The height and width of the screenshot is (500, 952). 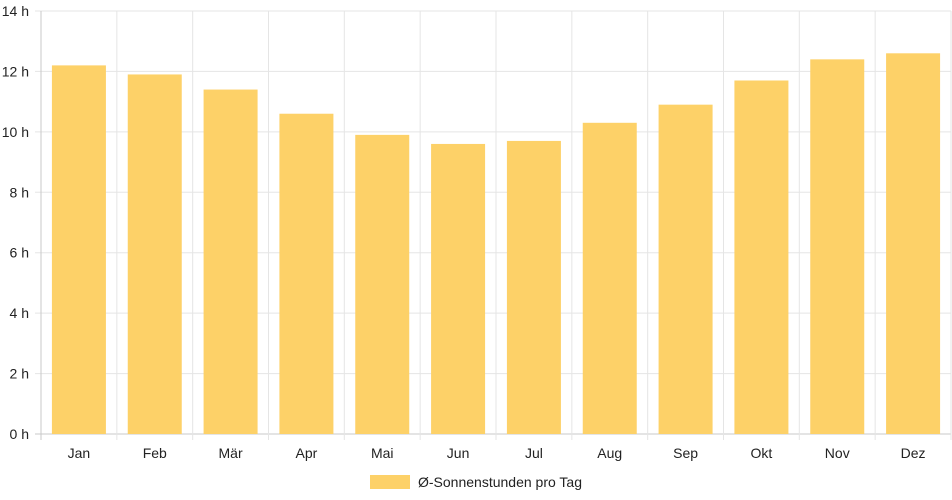 What do you see at coordinates (761, 257) in the screenshot?
I see `bar-okt` at bounding box center [761, 257].